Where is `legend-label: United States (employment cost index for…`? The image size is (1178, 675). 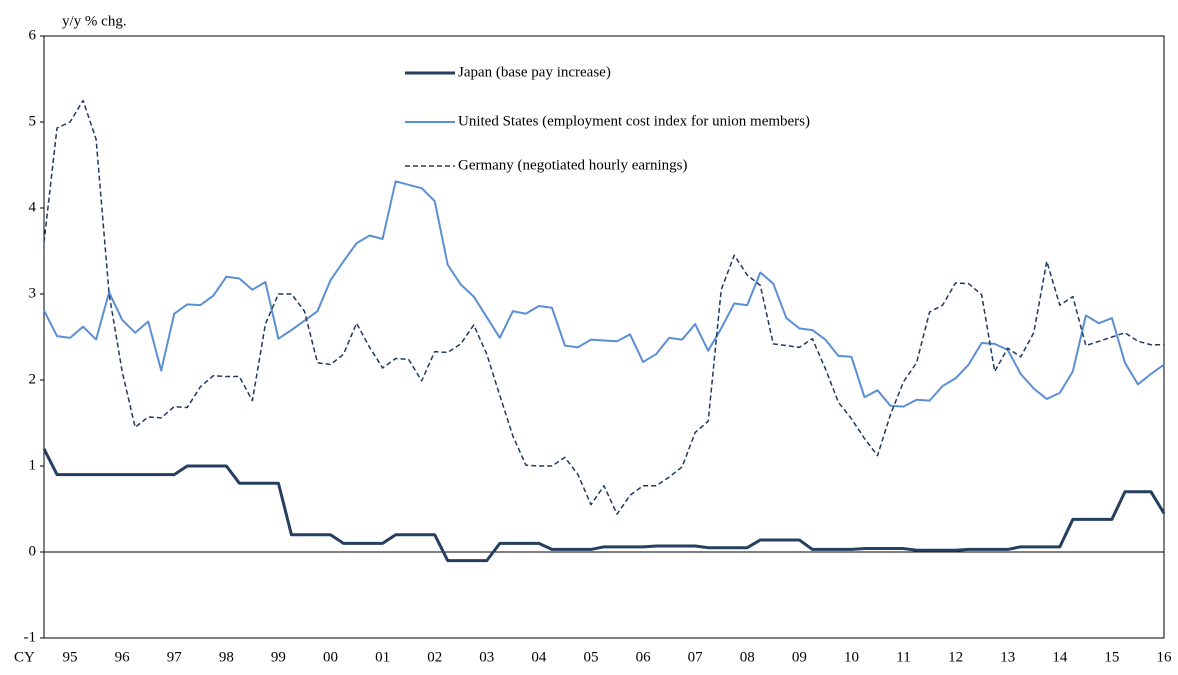 legend-label: United States (employment cost index for… is located at coordinates (634, 121).